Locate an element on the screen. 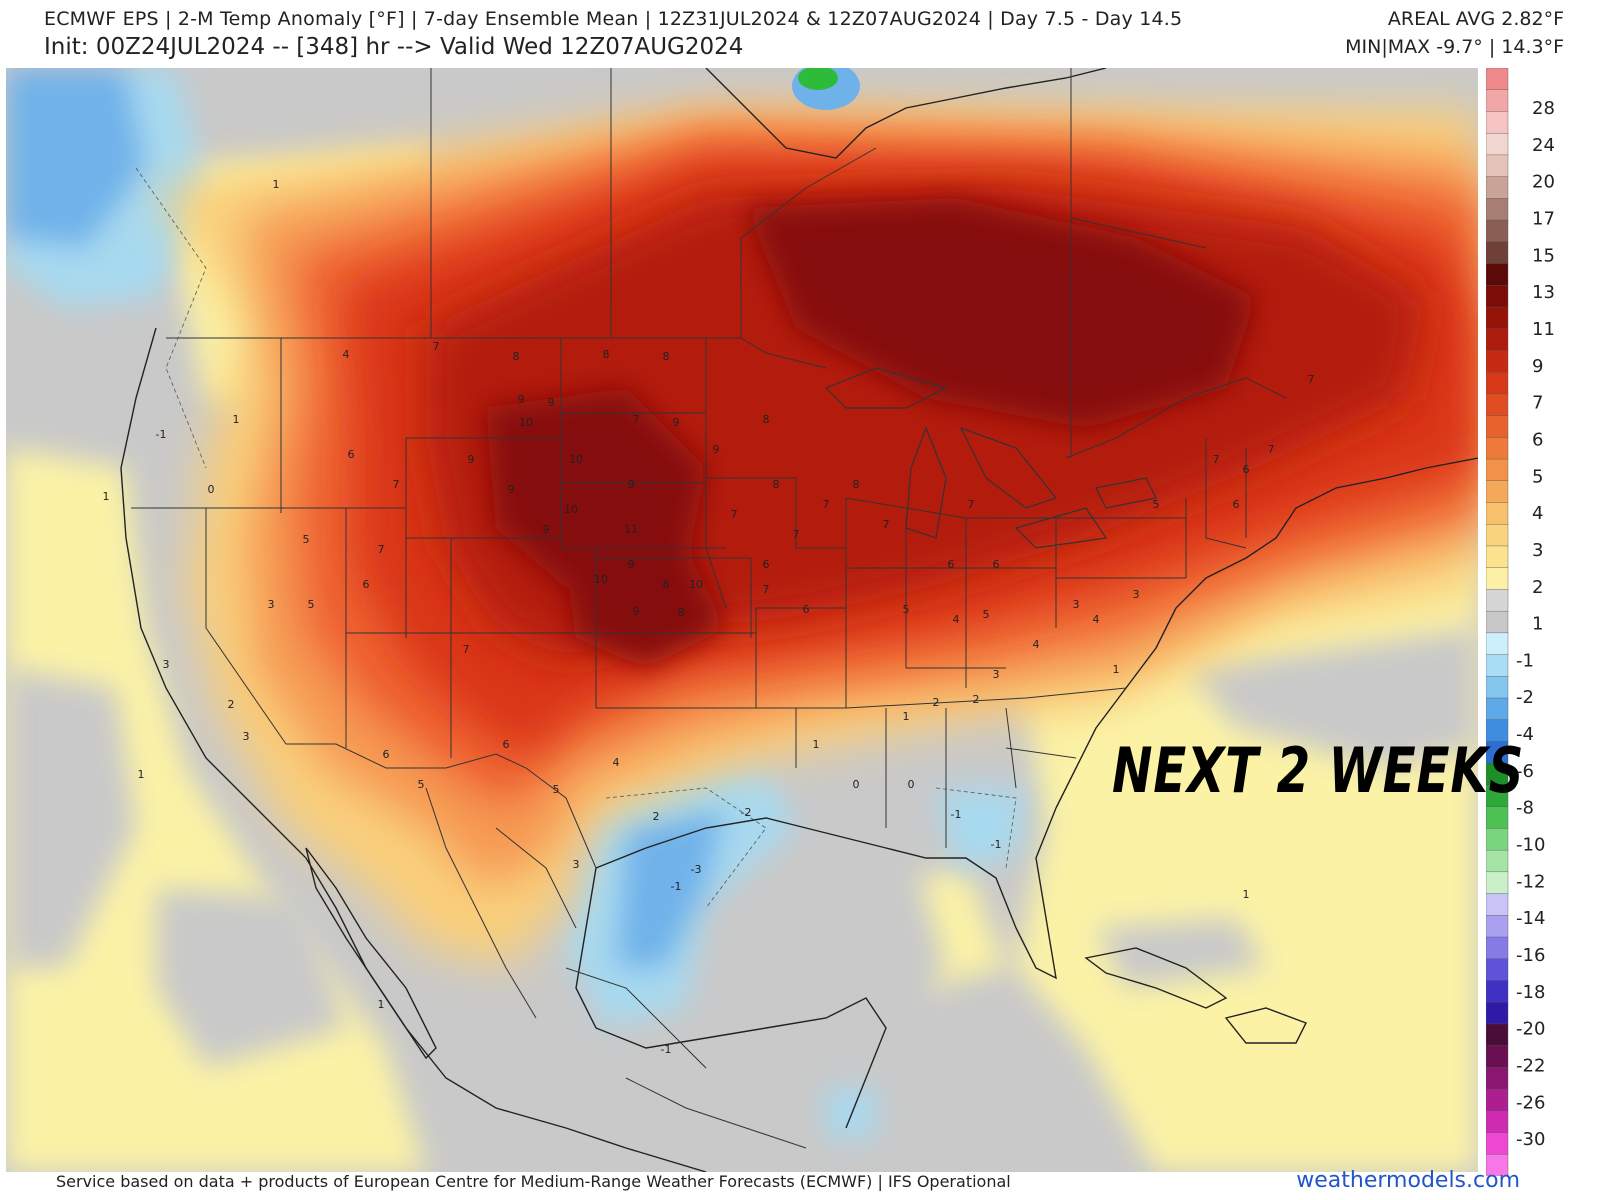  legend-label: 28 is located at coordinates (1543, 108).